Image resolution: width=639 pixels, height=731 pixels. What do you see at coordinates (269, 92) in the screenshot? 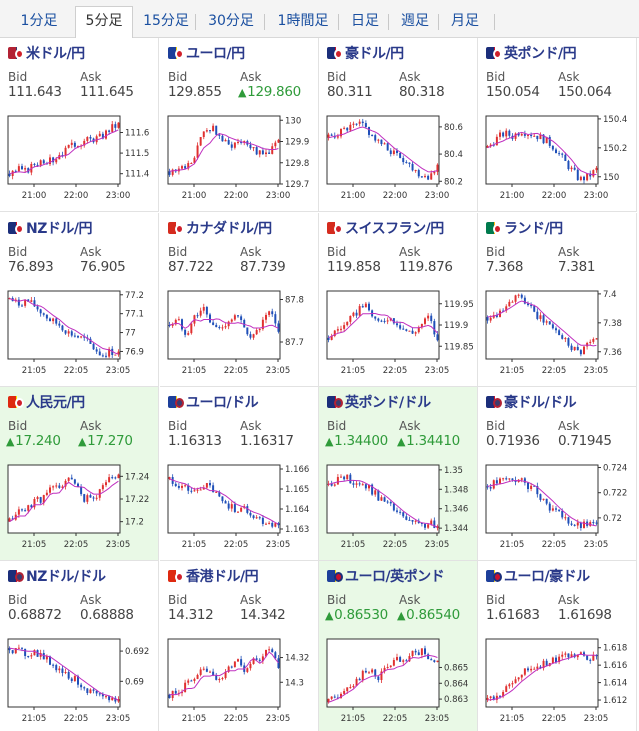
I see `ask-value: ▲129.860` at bounding box center [269, 92].